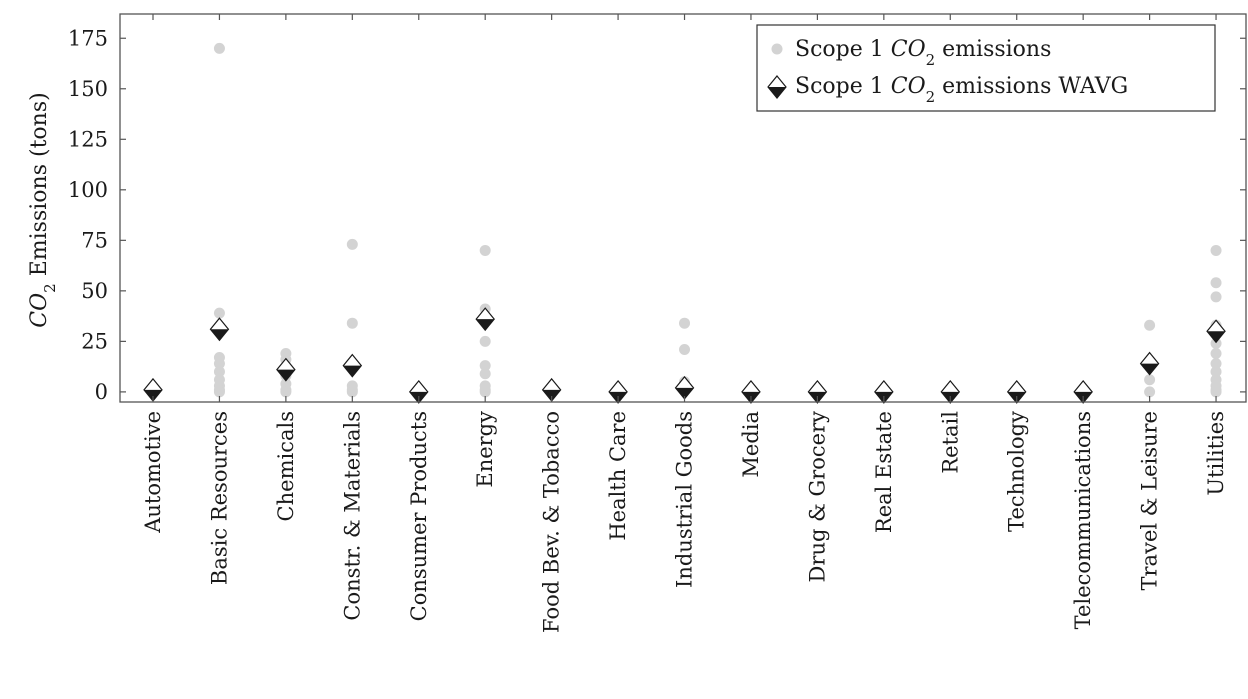  What do you see at coordinates (618, 476) in the screenshot?
I see `x-category-label: Health Care` at bounding box center [618, 476].